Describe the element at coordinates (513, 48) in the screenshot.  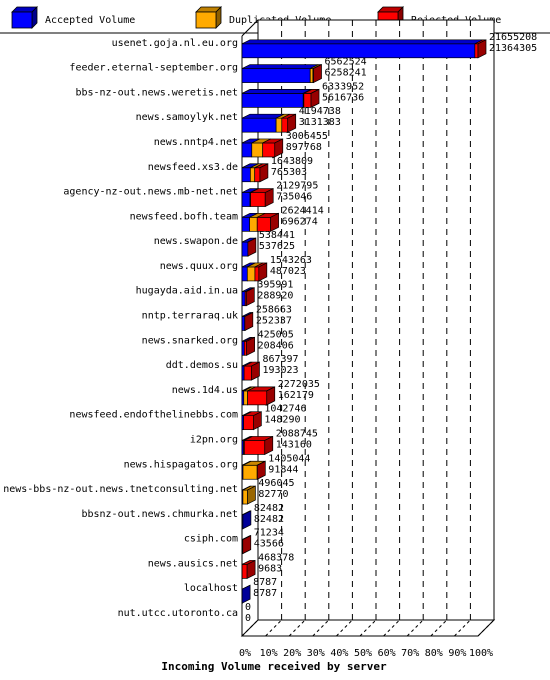
I see `accepted-volume-label: 21364305` at that location.